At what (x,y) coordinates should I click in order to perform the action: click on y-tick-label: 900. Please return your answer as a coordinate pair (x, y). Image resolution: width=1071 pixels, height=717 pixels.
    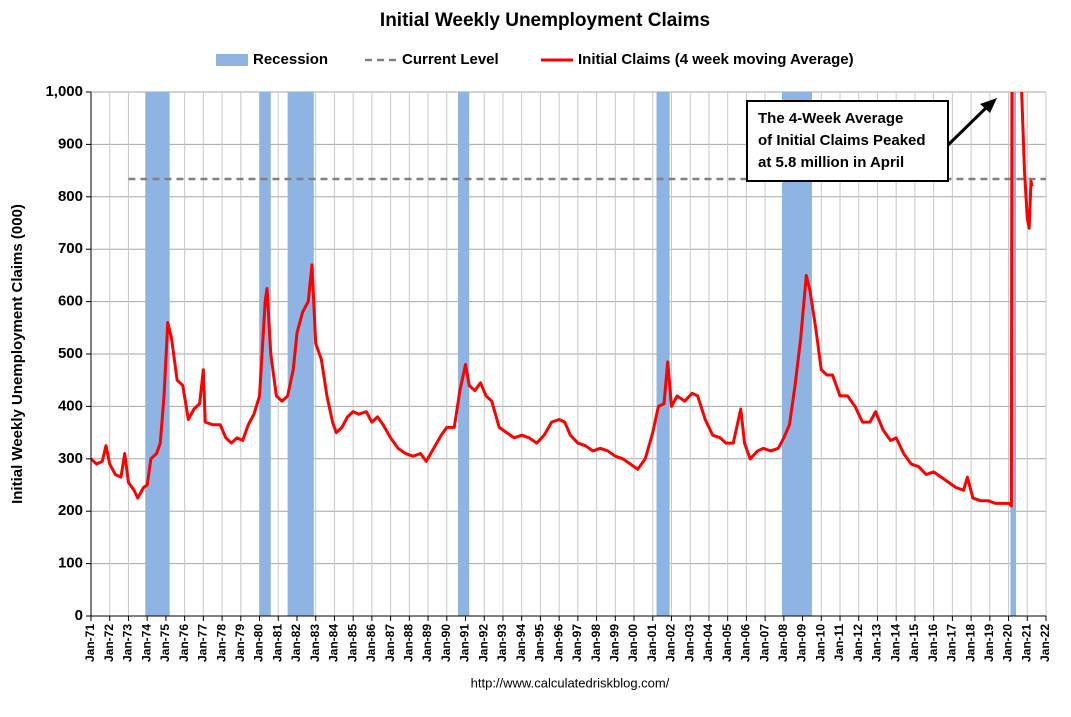
    Looking at the image, I should click on (70, 143).